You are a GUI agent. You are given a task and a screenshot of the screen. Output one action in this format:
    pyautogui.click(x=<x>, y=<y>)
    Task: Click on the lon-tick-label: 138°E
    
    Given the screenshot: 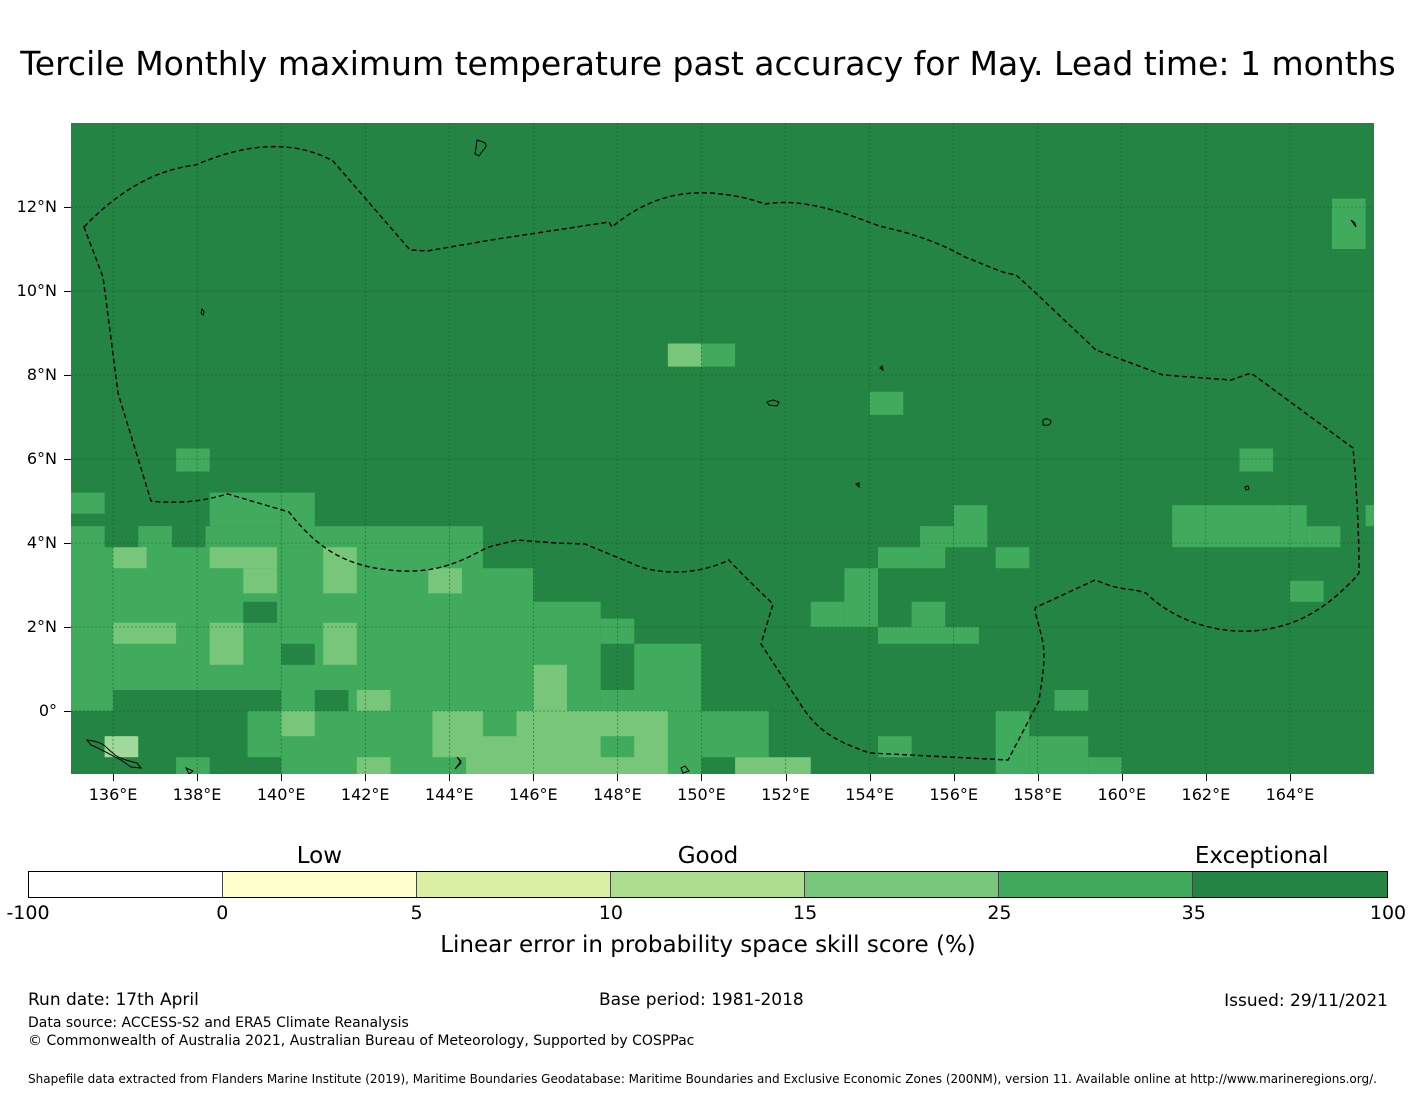 What is the action you would take?
    pyautogui.click(x=197, y=794)
    